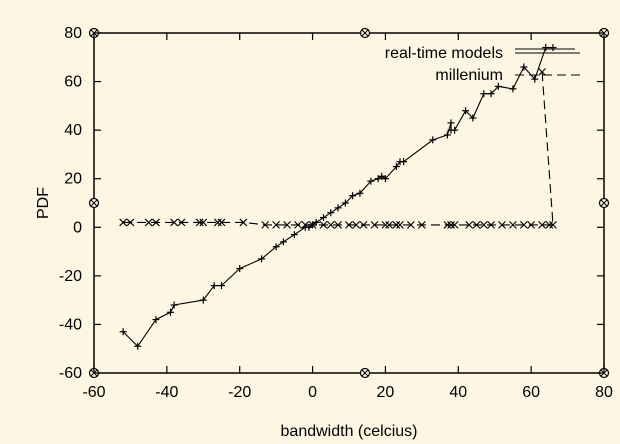  Describe the element at coordinates (73, 179) in the screenshot. I see `y-tick-label: 20` at that location.